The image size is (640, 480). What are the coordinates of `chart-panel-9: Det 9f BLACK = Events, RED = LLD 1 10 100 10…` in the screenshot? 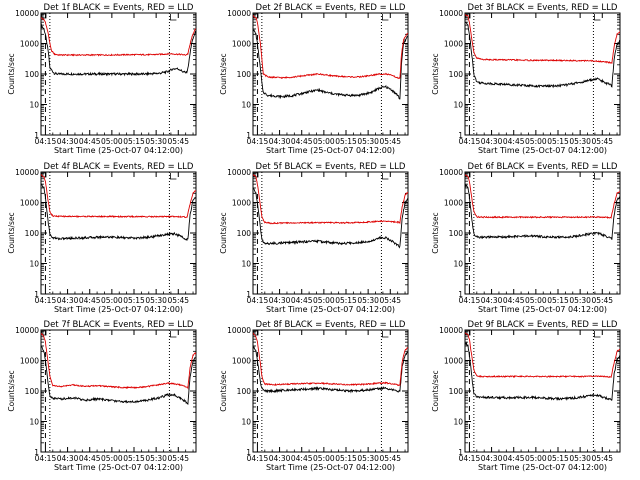 It's located at (526, 396).